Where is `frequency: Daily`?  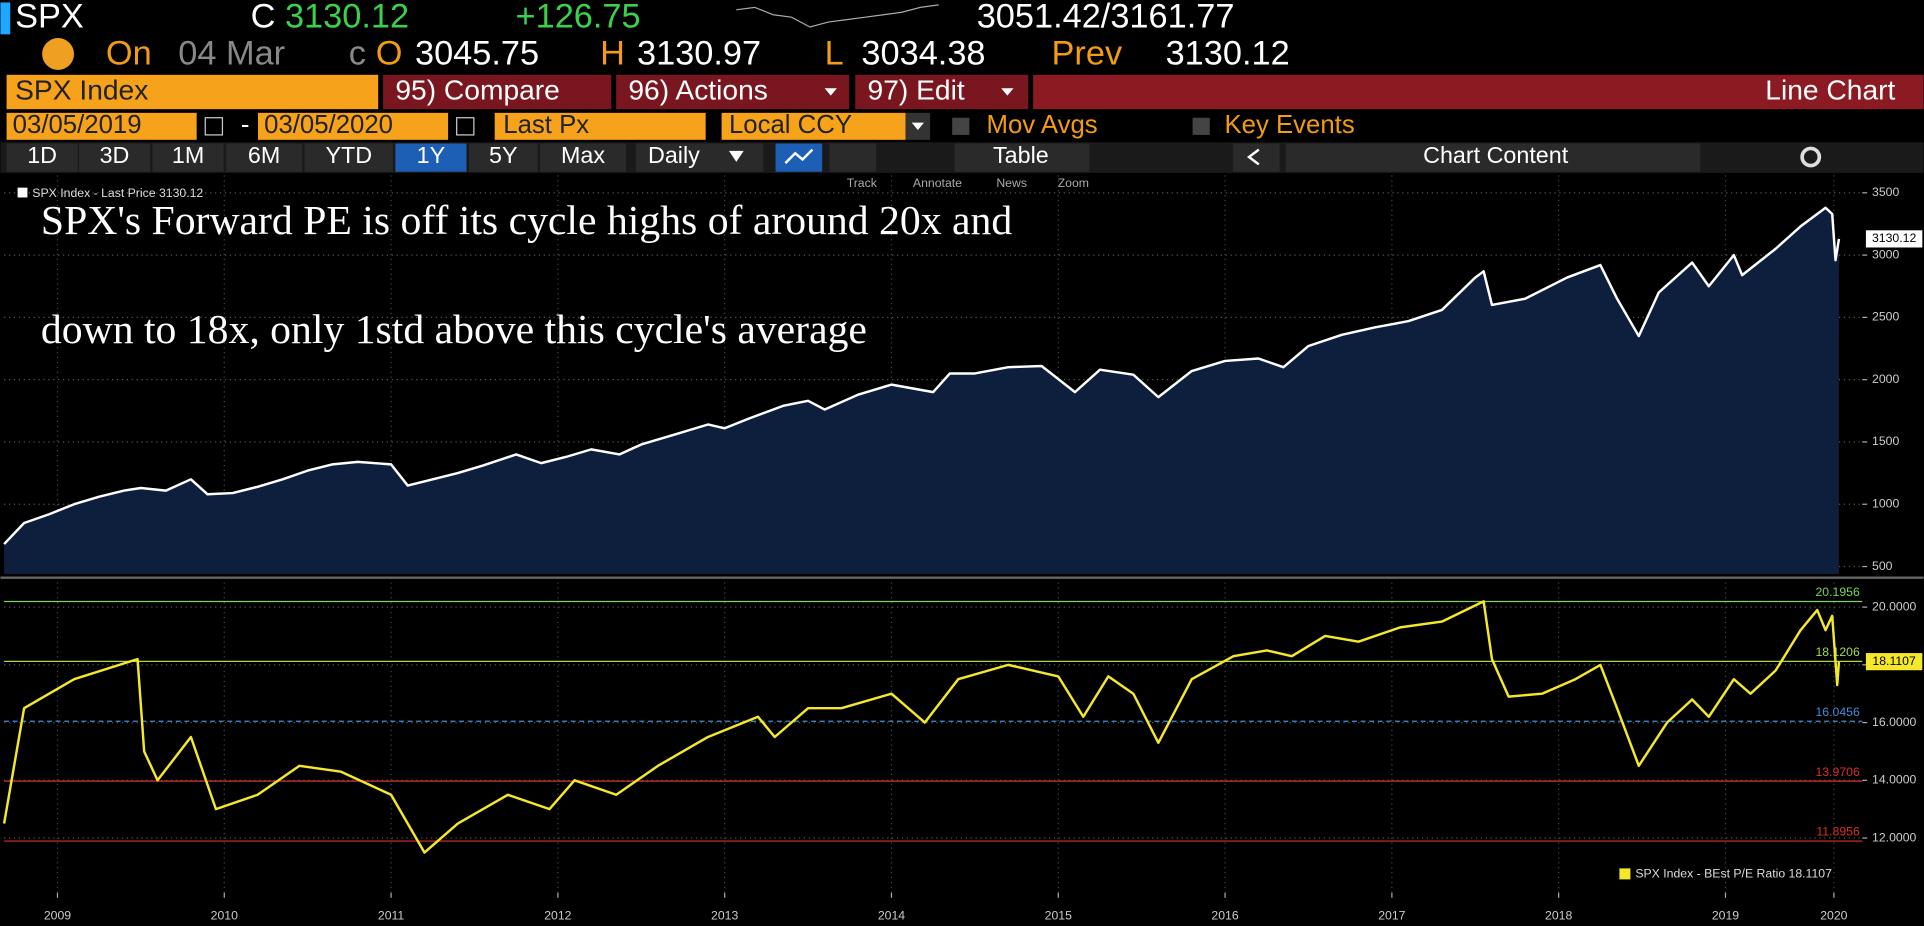 frequency: Daily is located at coordinates (674, 155).